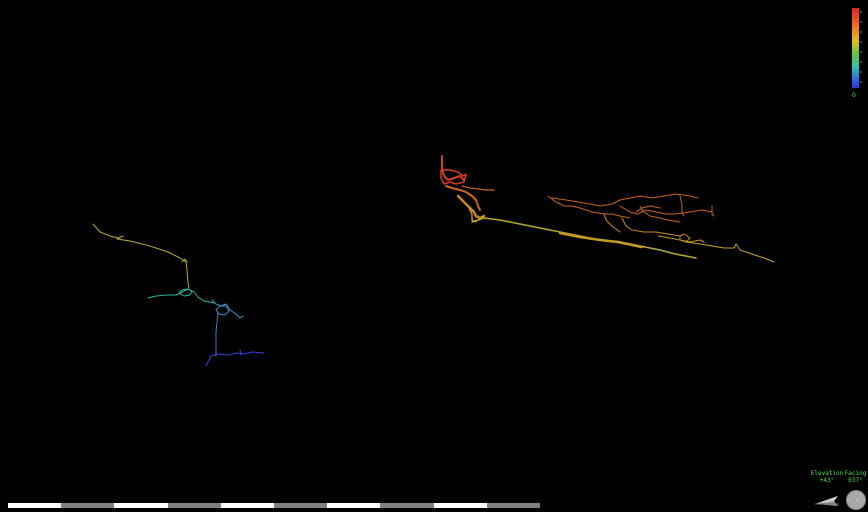  I want to click on survey-shaft-mid, so click(463, 198).